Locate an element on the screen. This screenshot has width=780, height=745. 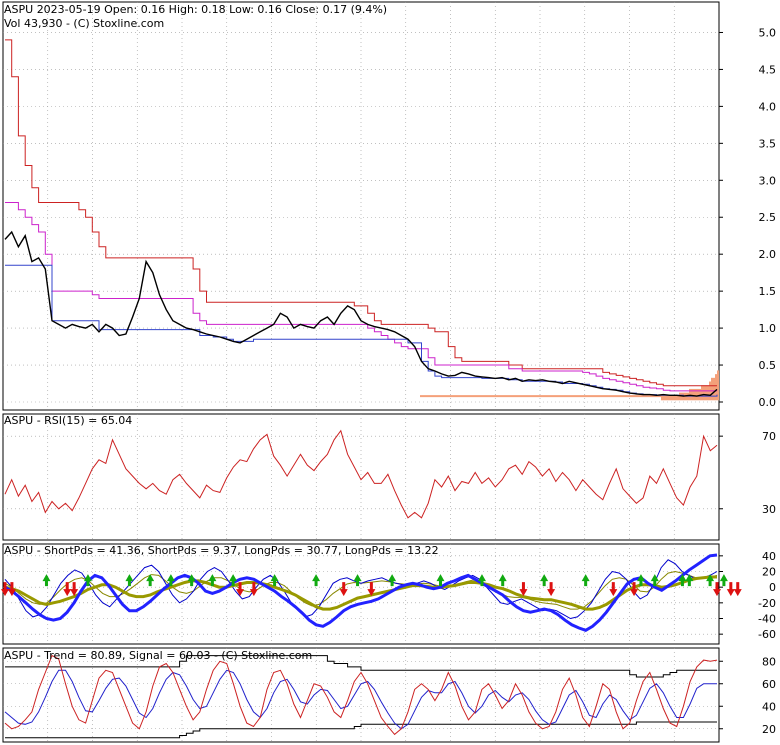
trend-line is located at coordinates (361, 695).